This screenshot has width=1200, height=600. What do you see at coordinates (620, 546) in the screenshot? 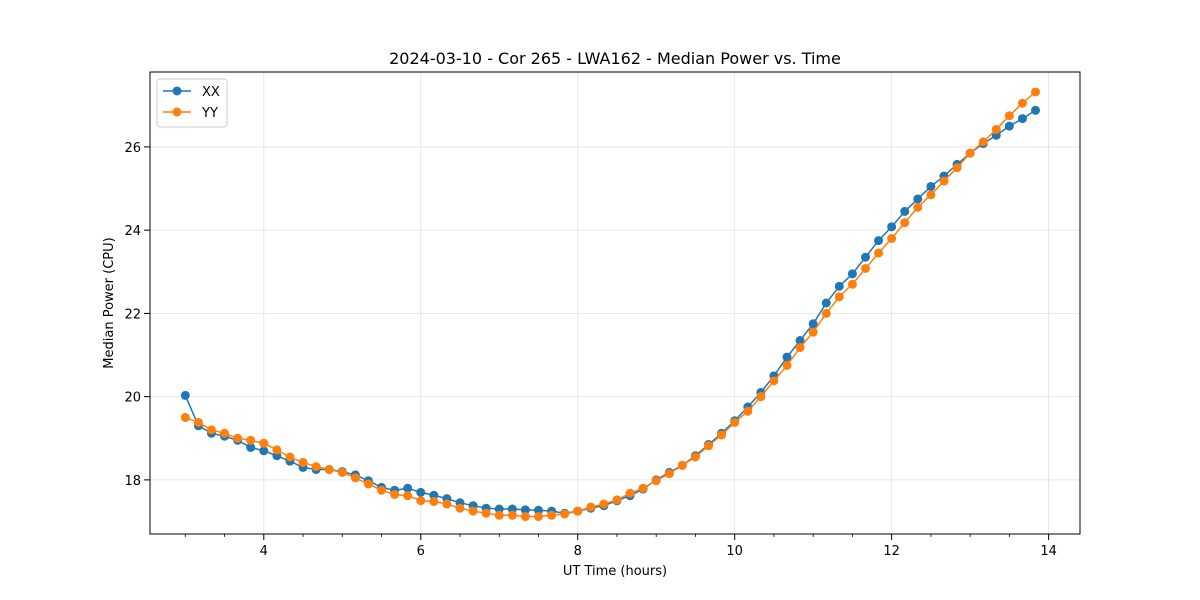
I see `x-axis-ticks: 4 6 8 10 12 14` at bounding box center [620, 546].